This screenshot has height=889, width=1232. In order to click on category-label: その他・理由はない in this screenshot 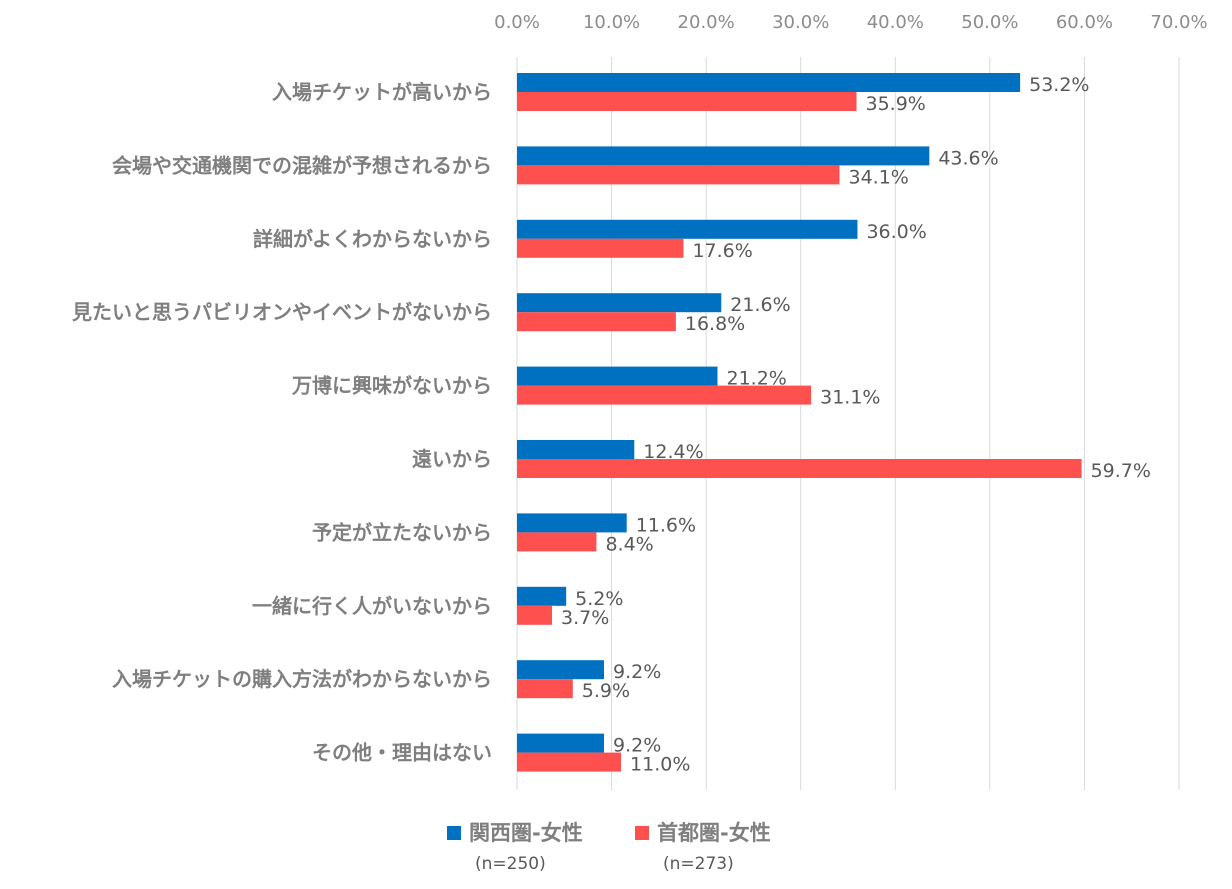, I will do `click(402, 753)`.